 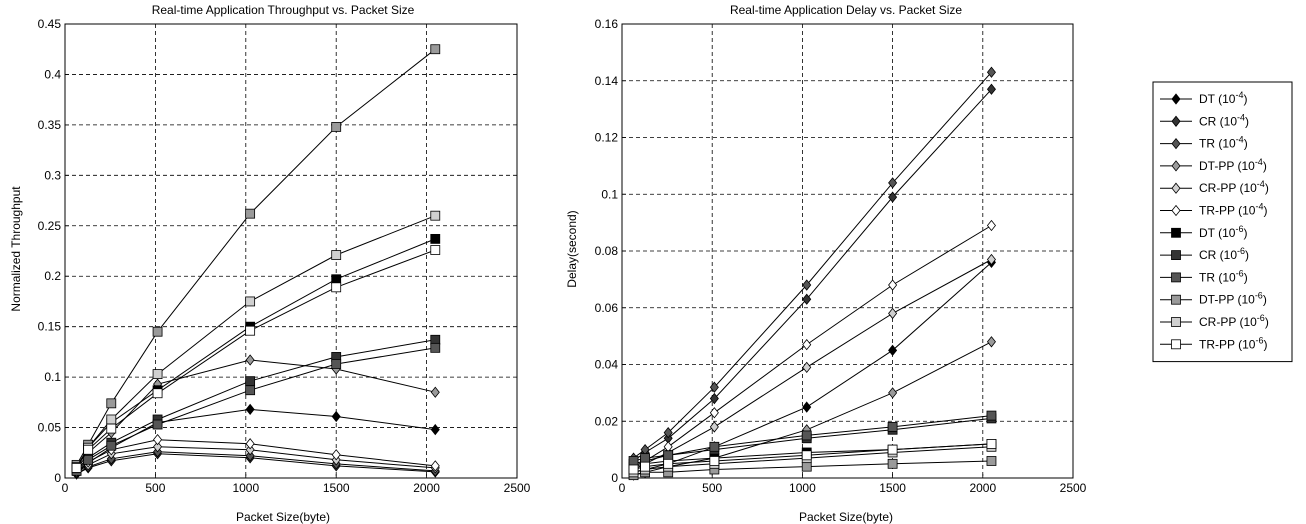 I want to click on throughput-x-axis-label: Packet Size(byte), so click(x=283, y=517).